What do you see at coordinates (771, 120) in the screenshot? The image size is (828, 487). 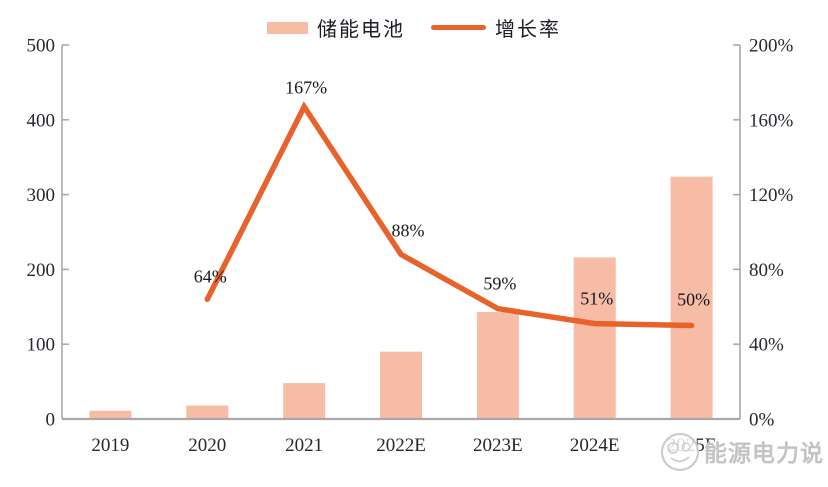 I see `right-axis-tick-label: 160%` at bounding box center [771, 120].